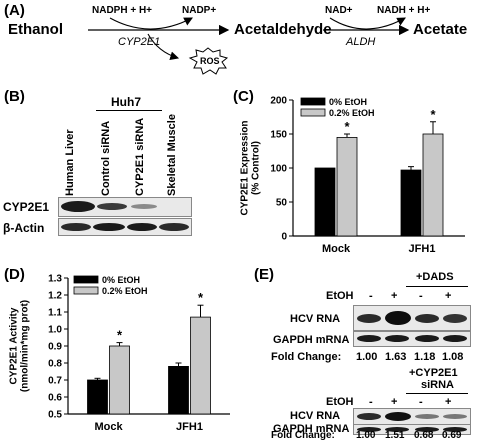  Describe the element at coordinates (361, 42) in the screenshot. I see `aldh-enzyme-label: ALDH` at that location.